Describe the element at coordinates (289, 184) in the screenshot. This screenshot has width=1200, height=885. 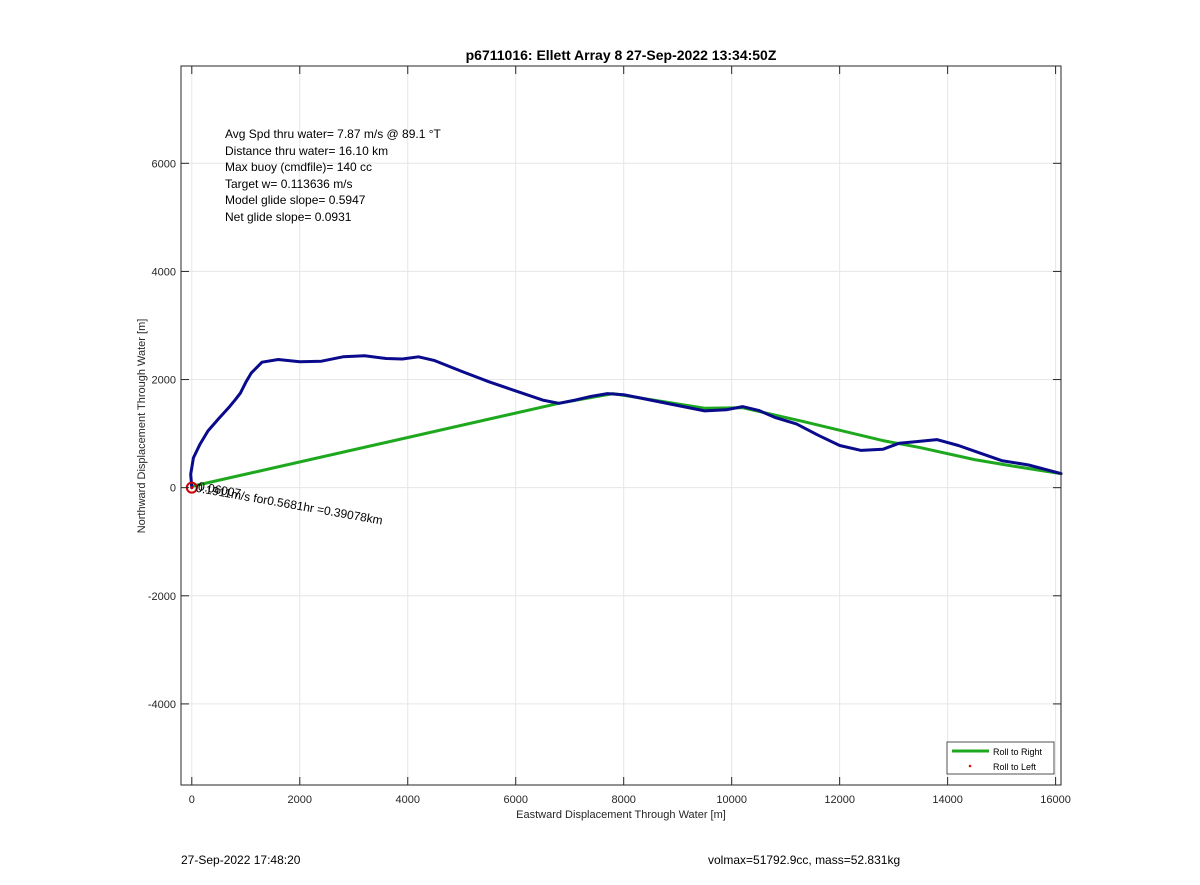
I see `stats-line-target-w: Target w= 0.113636 m/s` at that location.